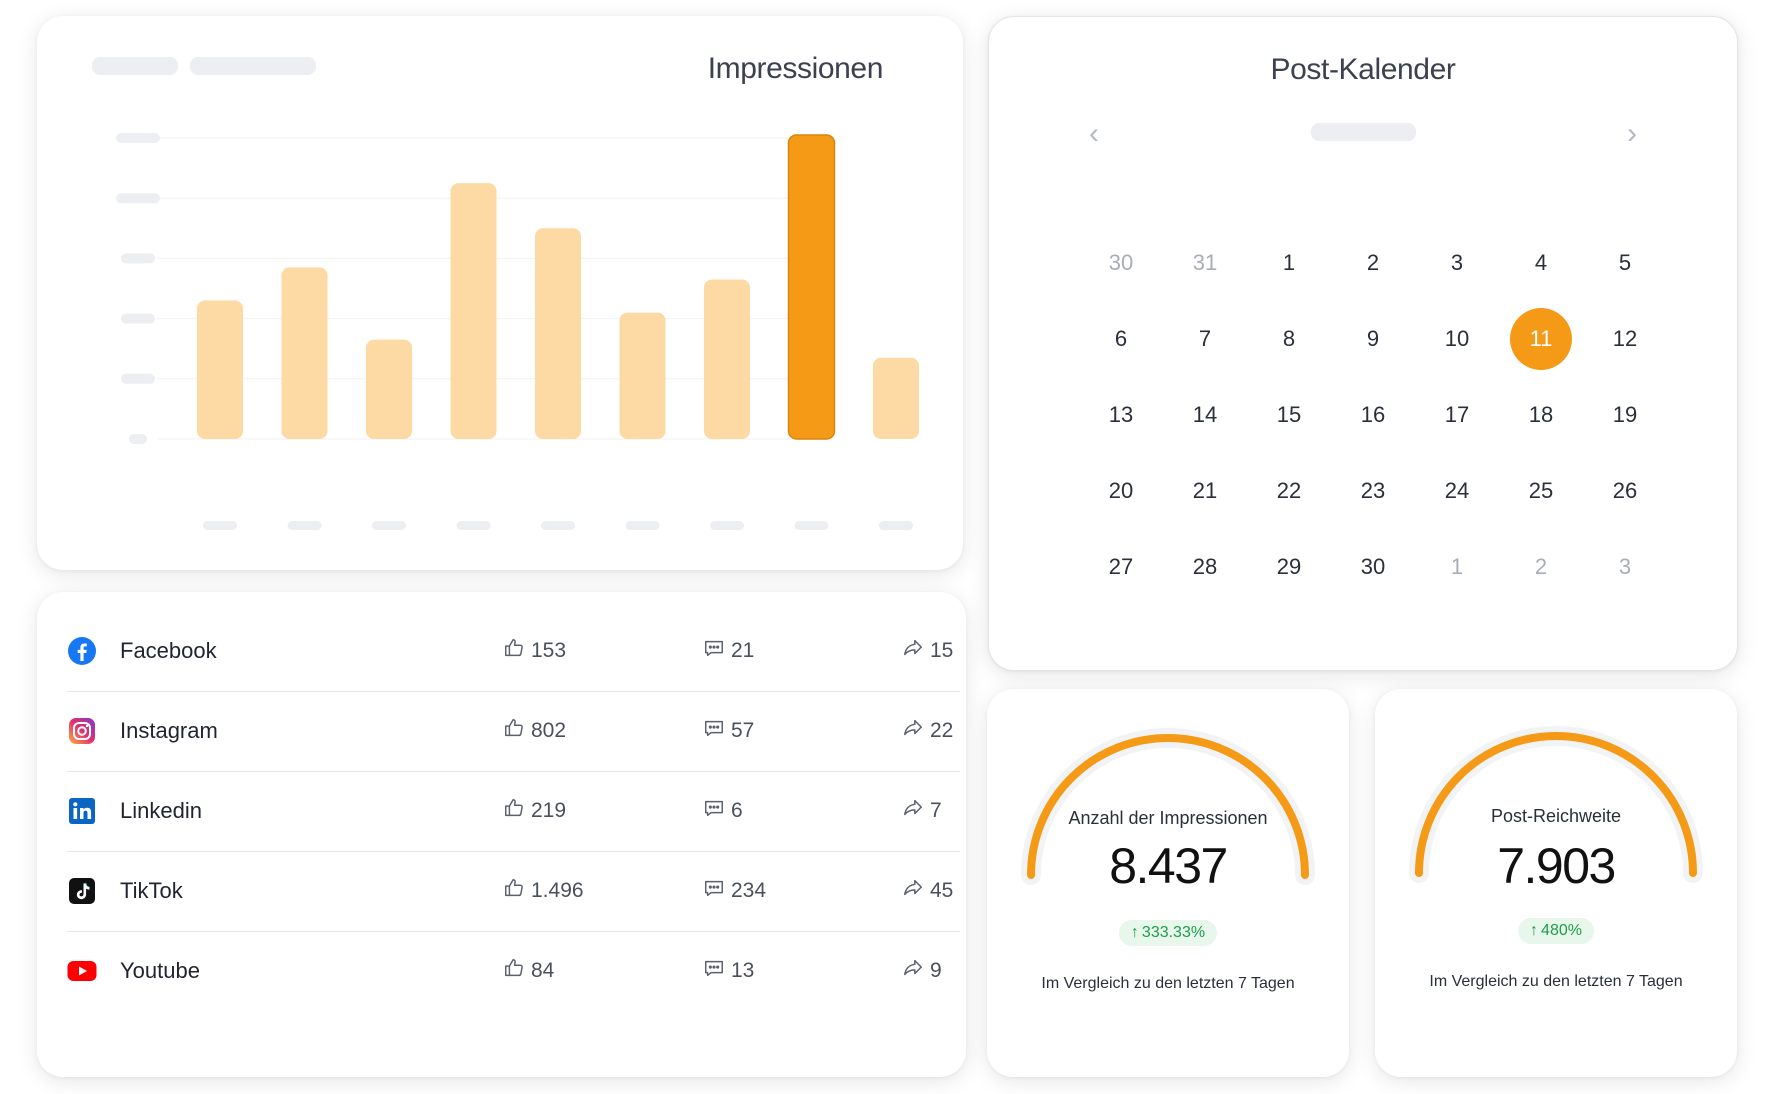 This screenshot has height=1094, width=1782. I want to click on calendar-day: 18, so click(1541, 415).